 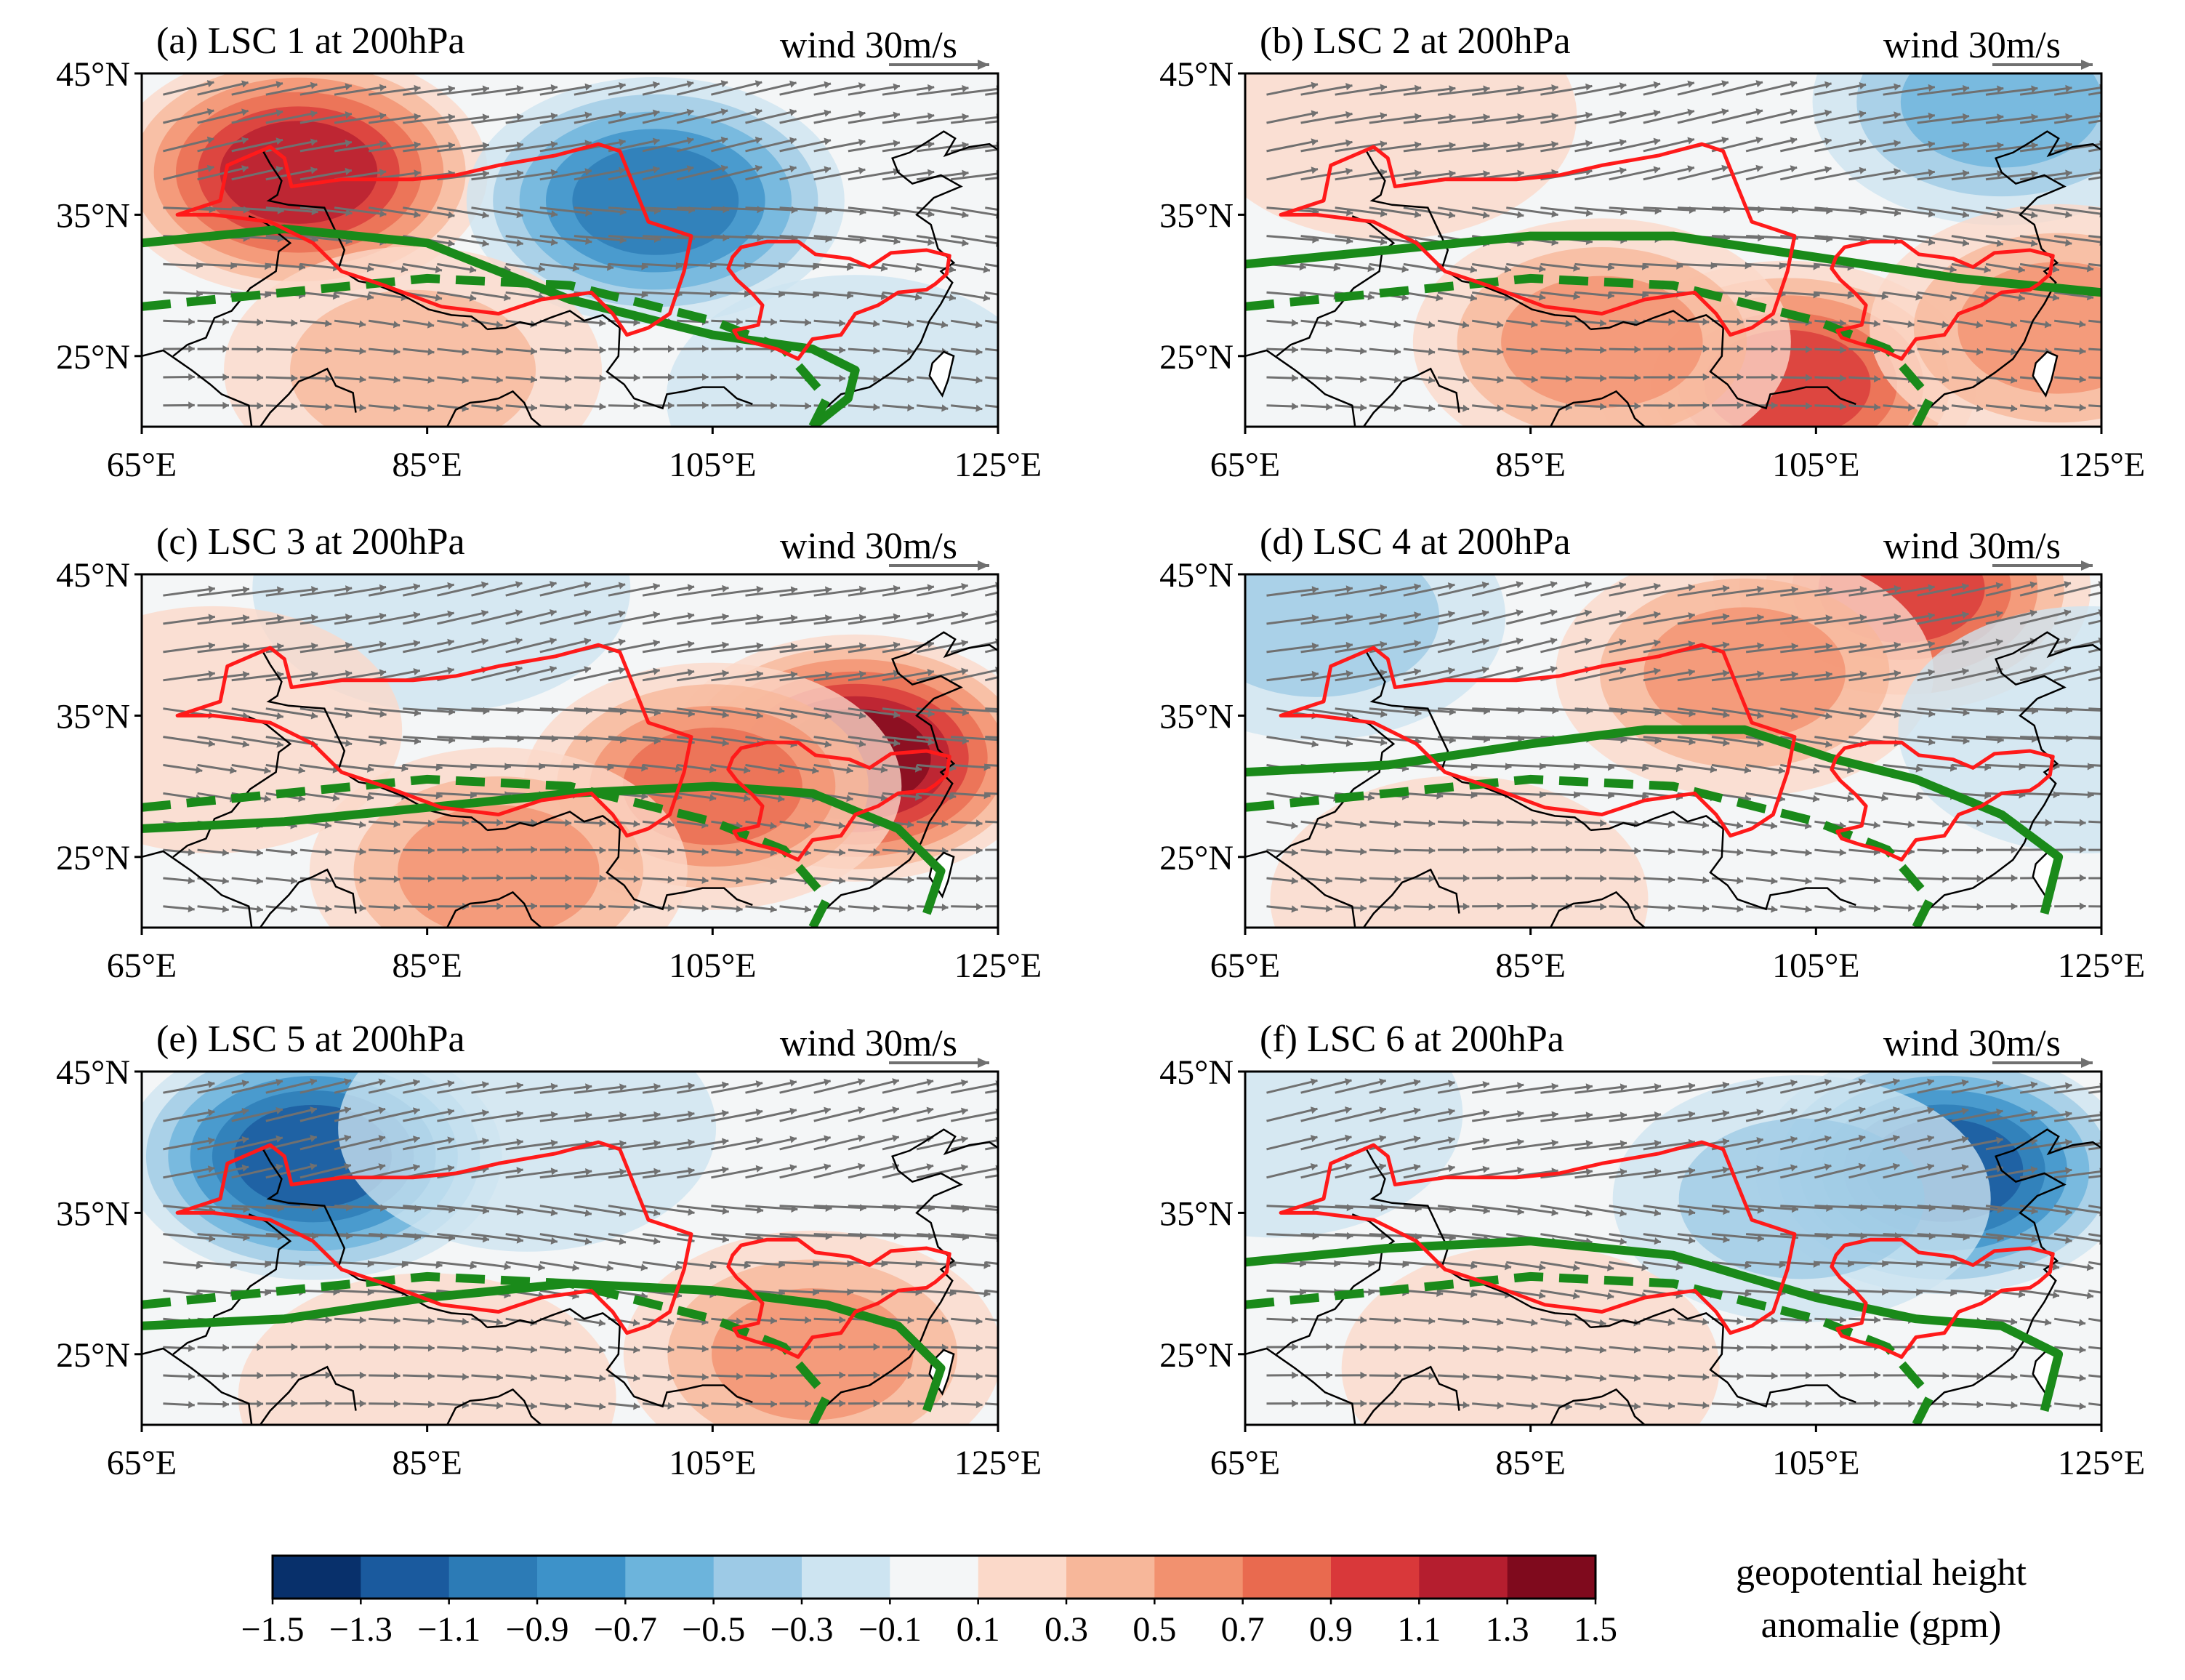 I want to click on coastlines, so click(x=1673, y=1276).